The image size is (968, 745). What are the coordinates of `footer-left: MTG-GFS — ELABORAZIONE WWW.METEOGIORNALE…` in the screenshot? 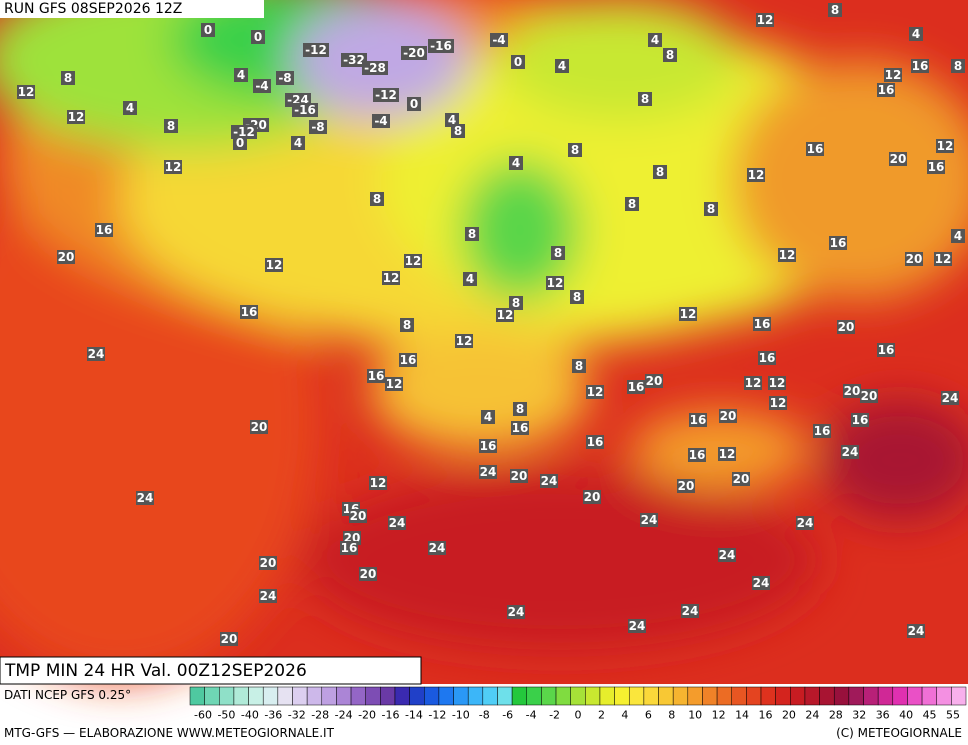 It's located at (169, 733).